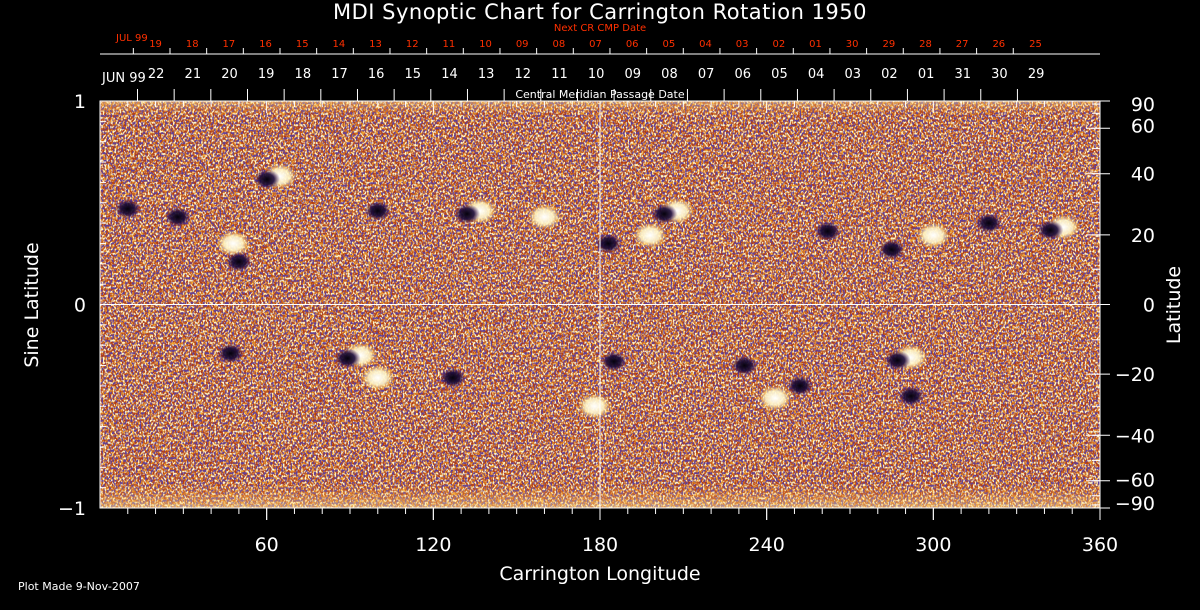 The image size is (1200, 610). Describe the element at coordinates (267, 545) in the screenshot. I see `x-tick-label: 60` at that location.